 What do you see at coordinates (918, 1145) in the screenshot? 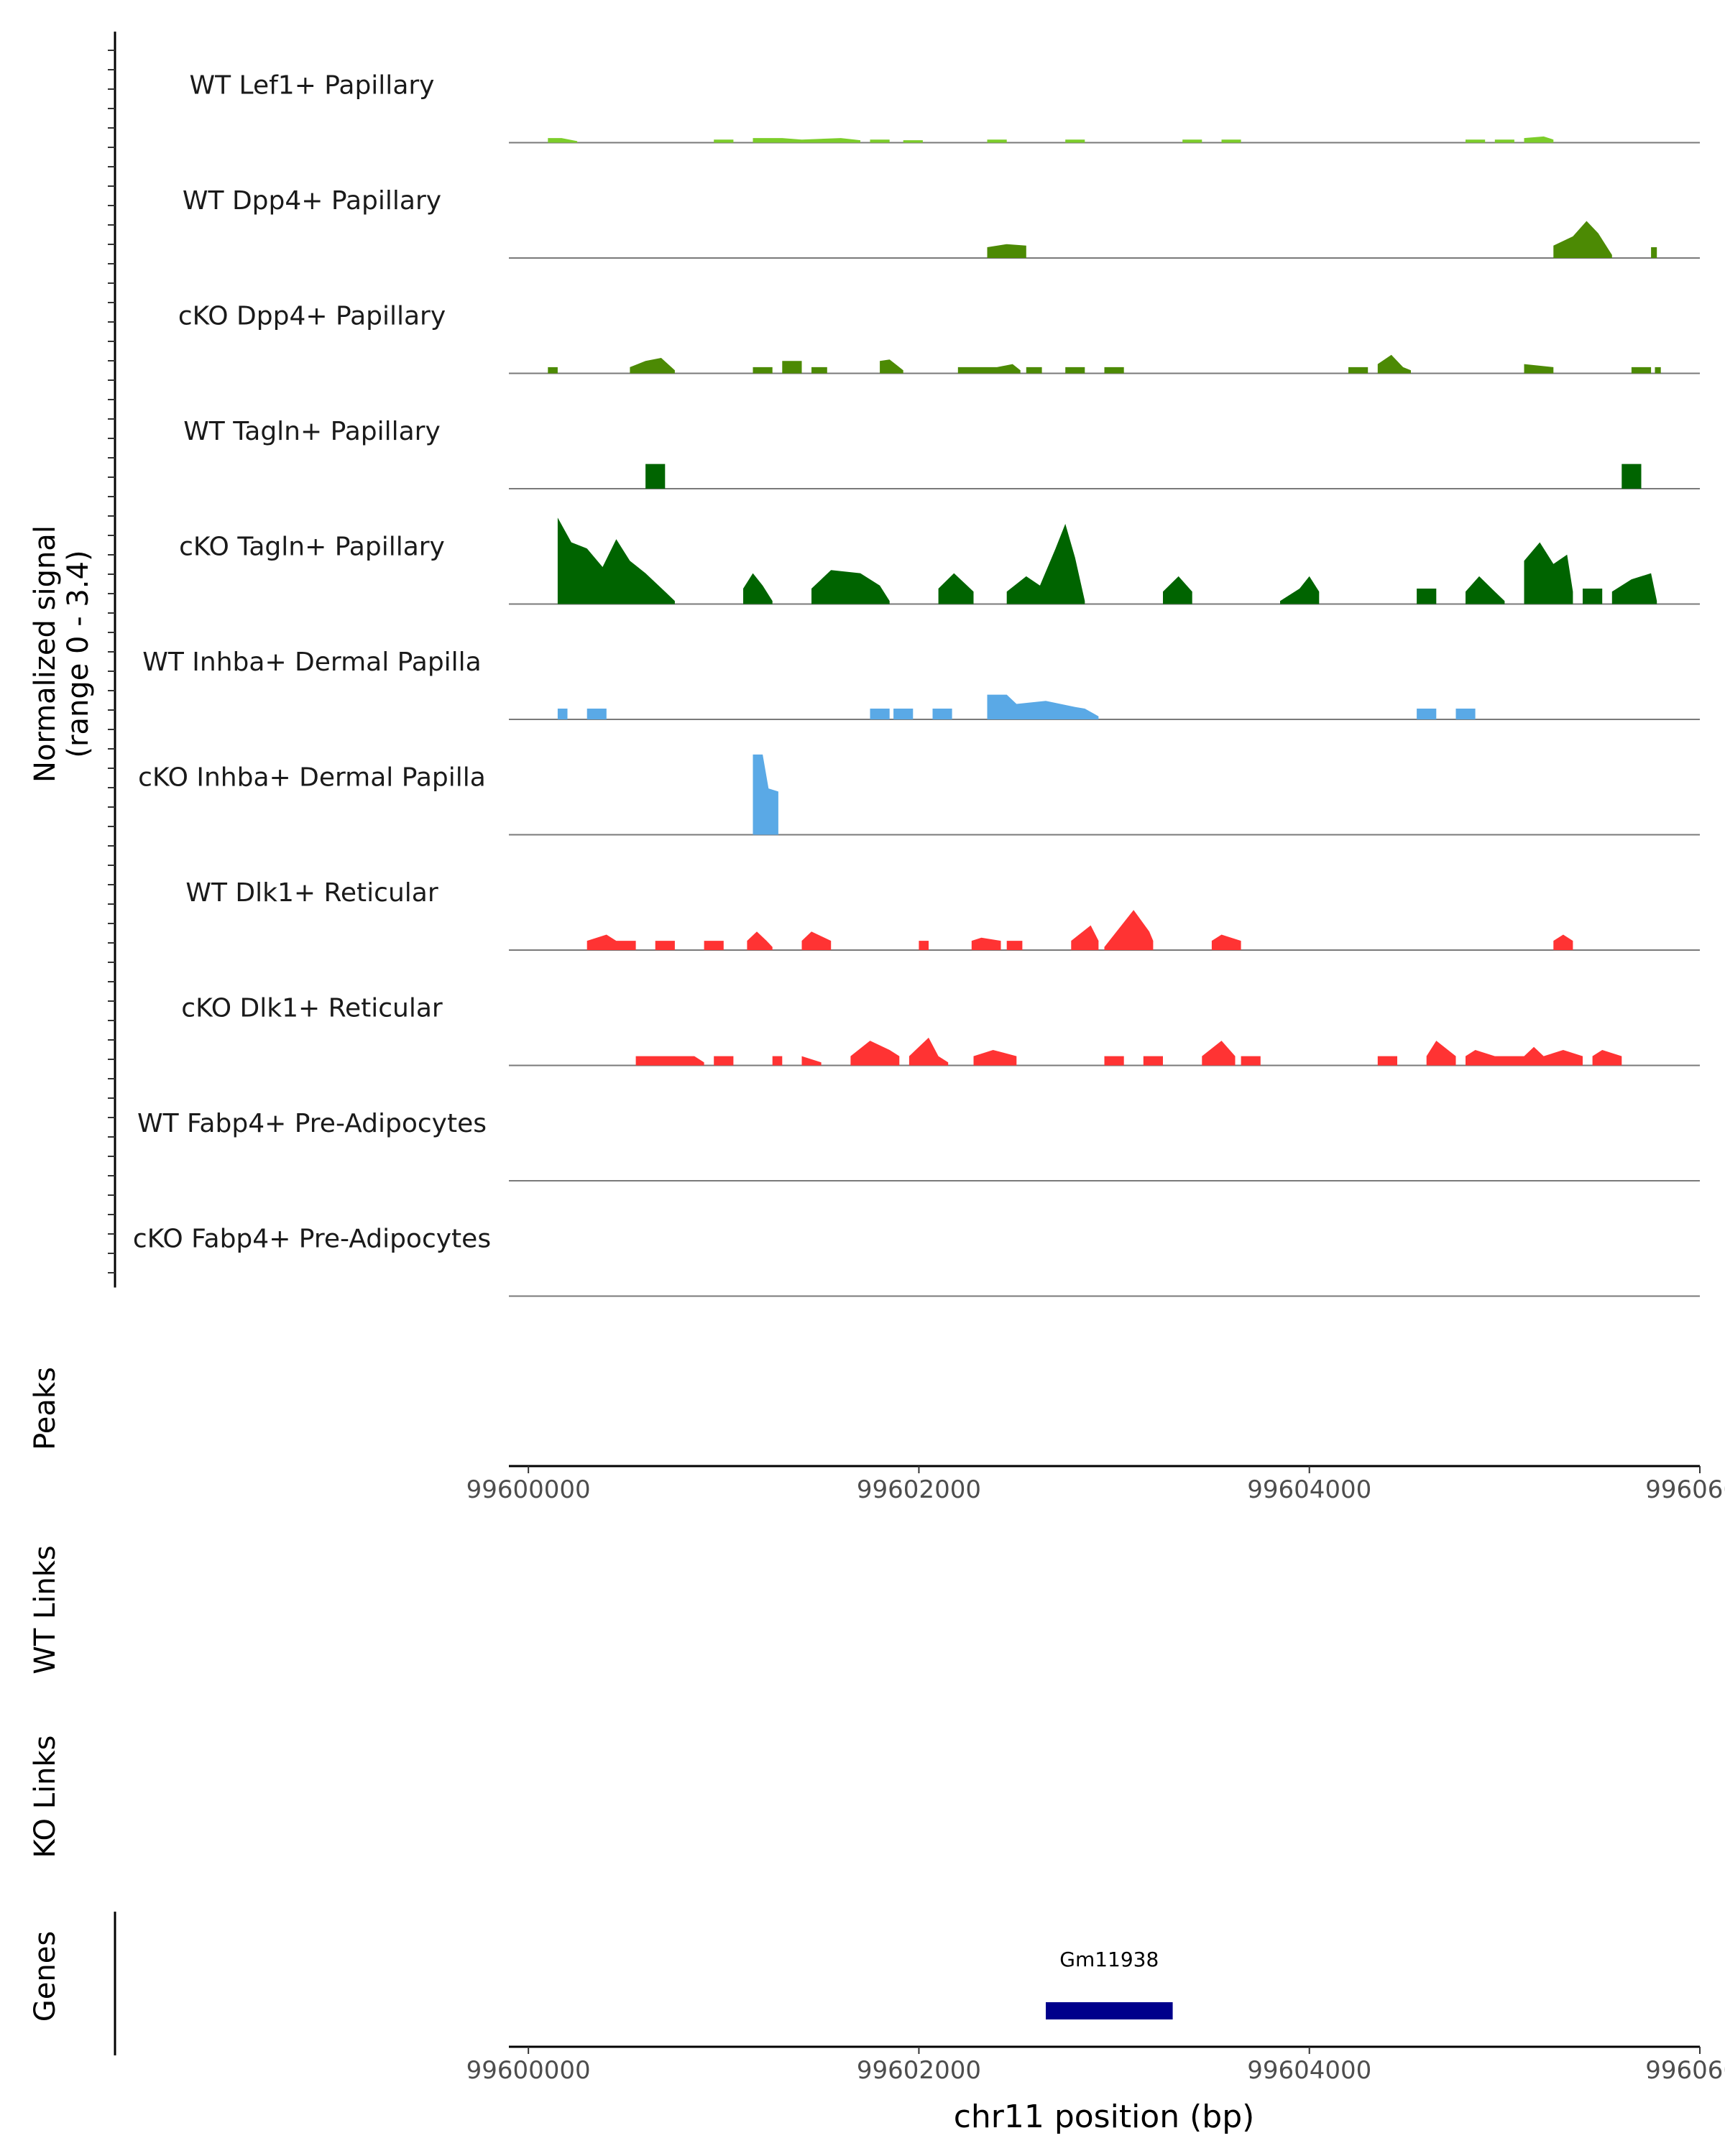
I see `track: WT Fabp4+ Pre-Adipocytes` at bounding box center [918, 1145].